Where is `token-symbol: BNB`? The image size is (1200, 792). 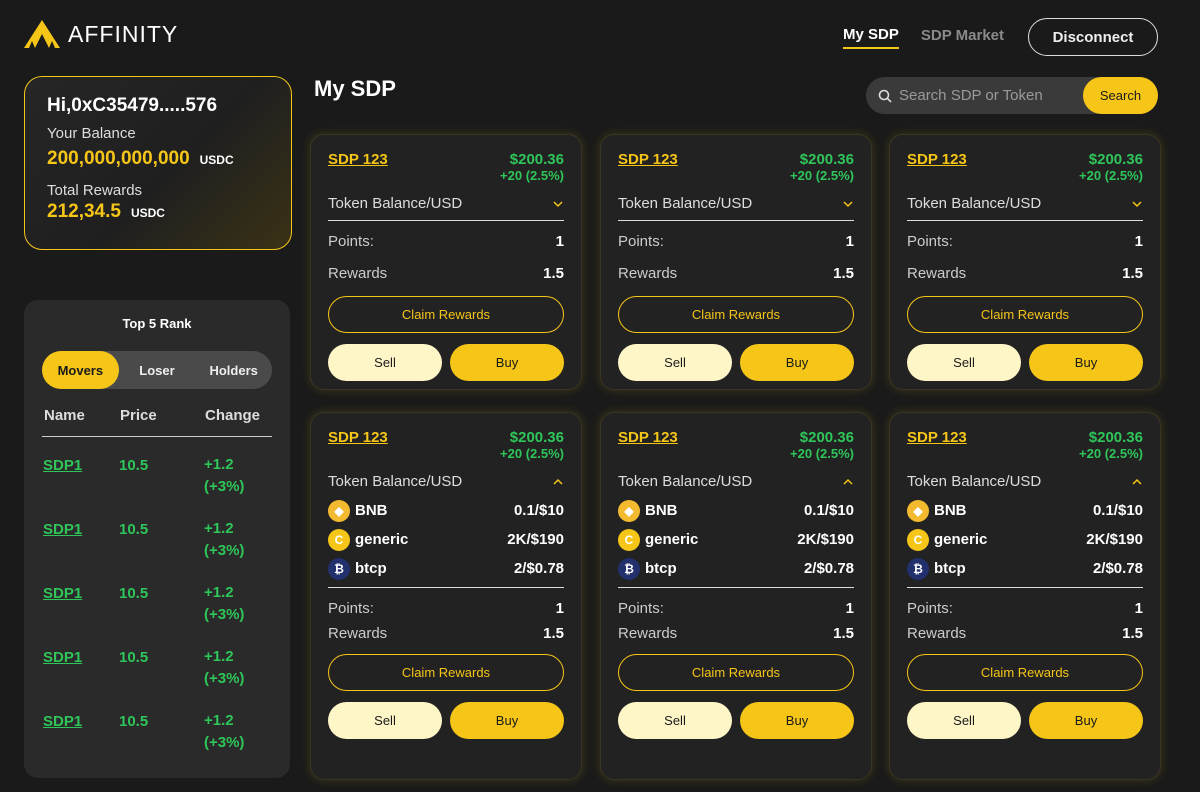 token-symbol: BNB is located at coordinates (661, 510).